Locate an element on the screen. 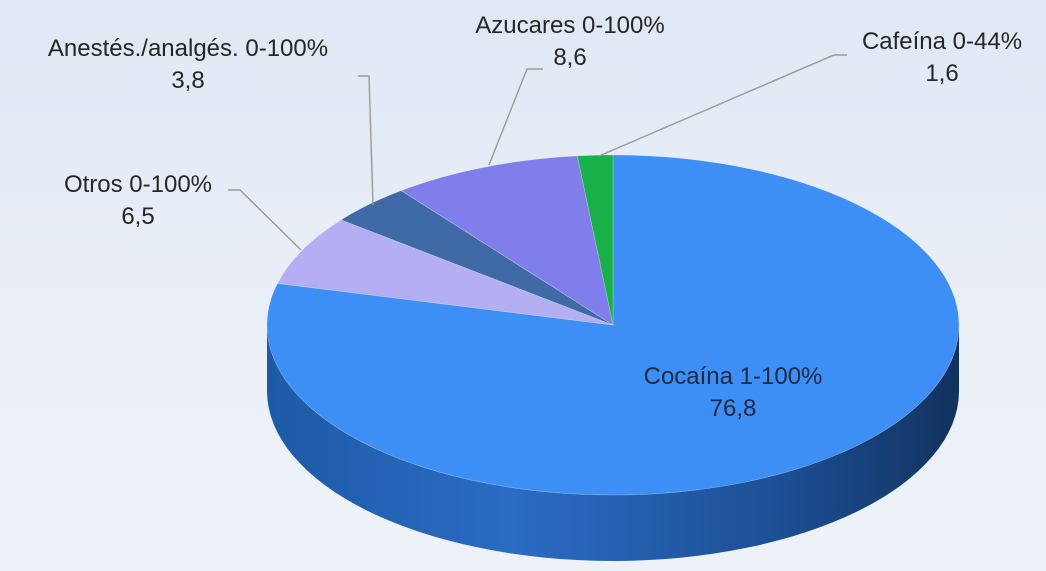 The height and width of the screenshot is (571, 1046). slice-label-cocaina-1-100: Cocaína 1-100% is located at coordinates (733, 376).